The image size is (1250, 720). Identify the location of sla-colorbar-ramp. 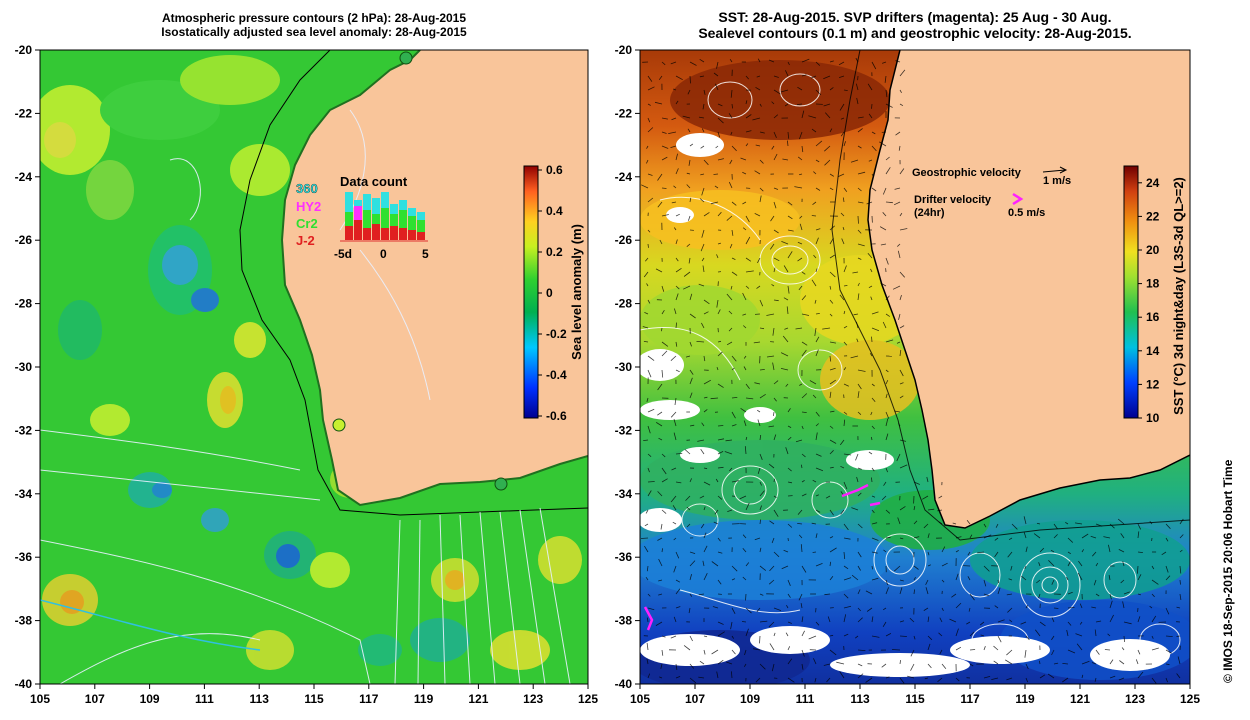
(531, 292).